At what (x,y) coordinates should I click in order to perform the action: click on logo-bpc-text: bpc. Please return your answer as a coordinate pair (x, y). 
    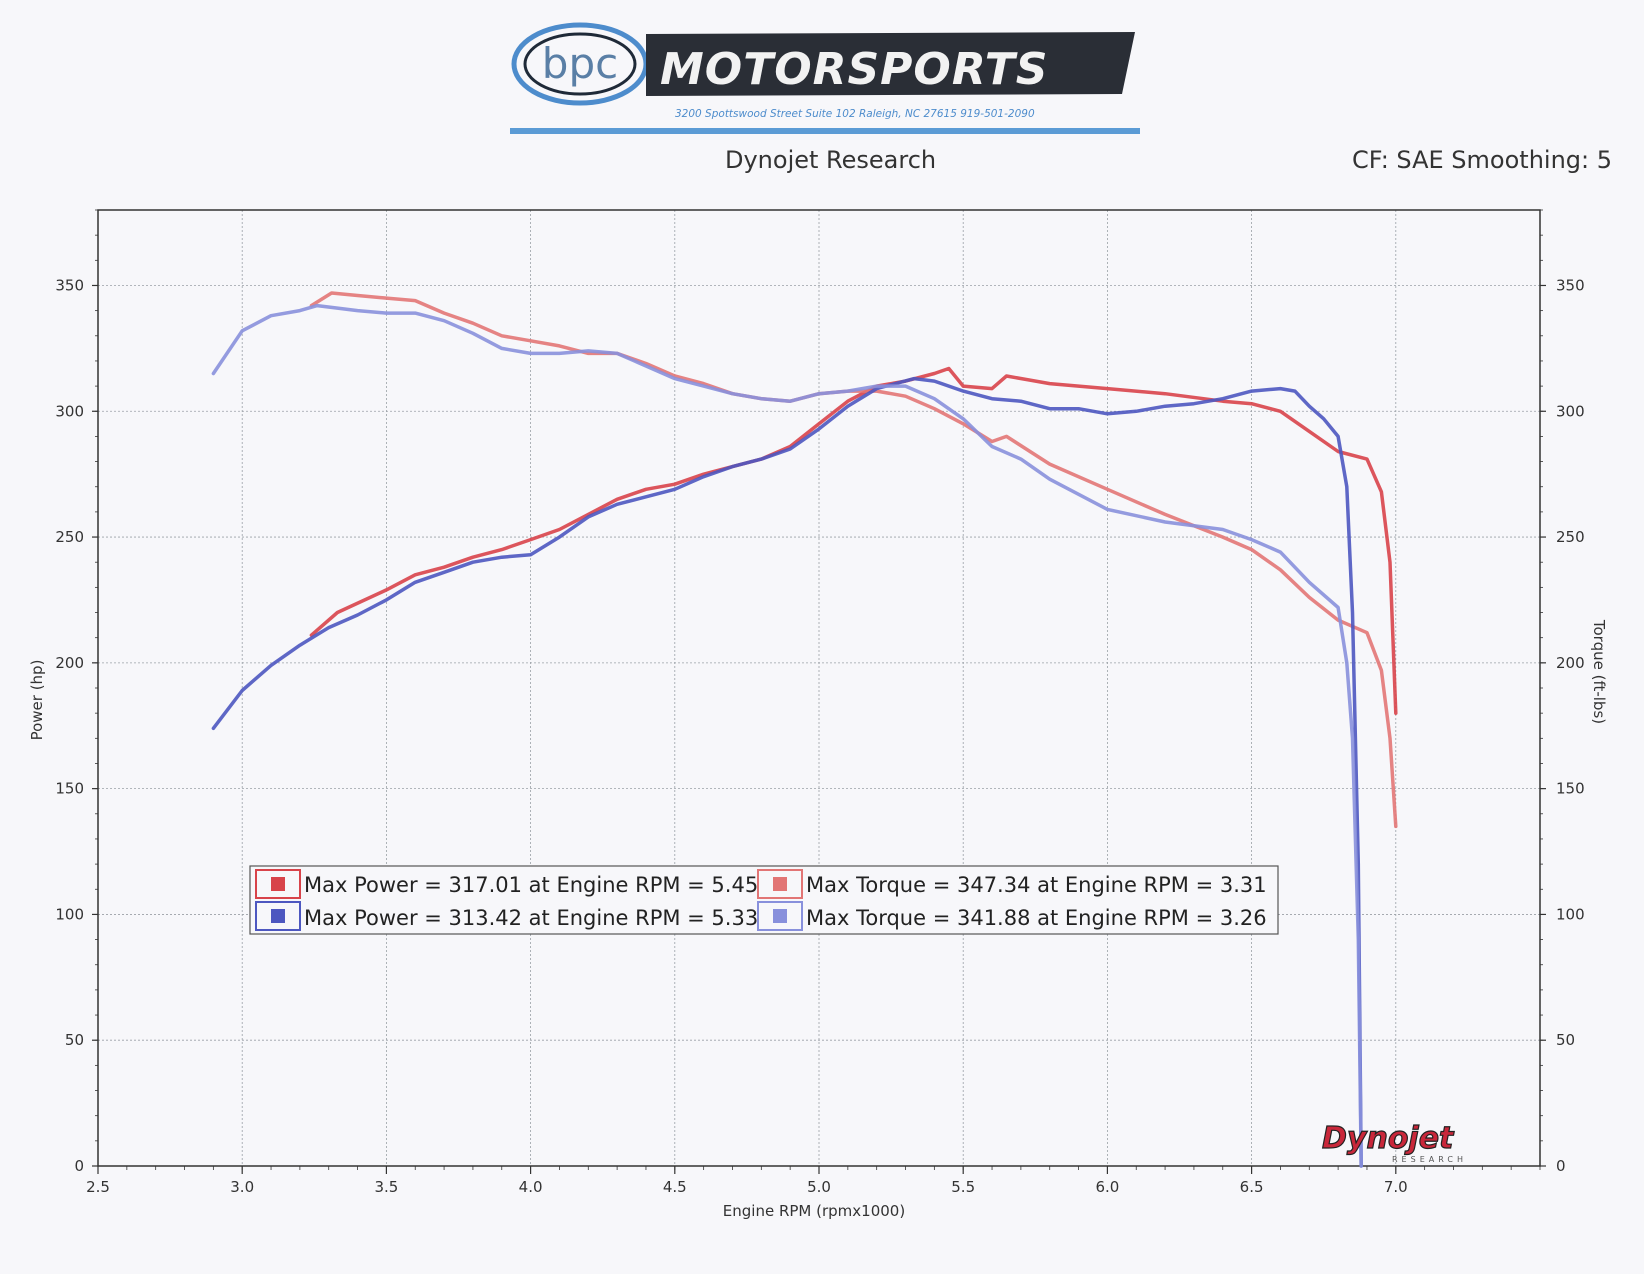
    Looking at the image, I should click on (580, 63).